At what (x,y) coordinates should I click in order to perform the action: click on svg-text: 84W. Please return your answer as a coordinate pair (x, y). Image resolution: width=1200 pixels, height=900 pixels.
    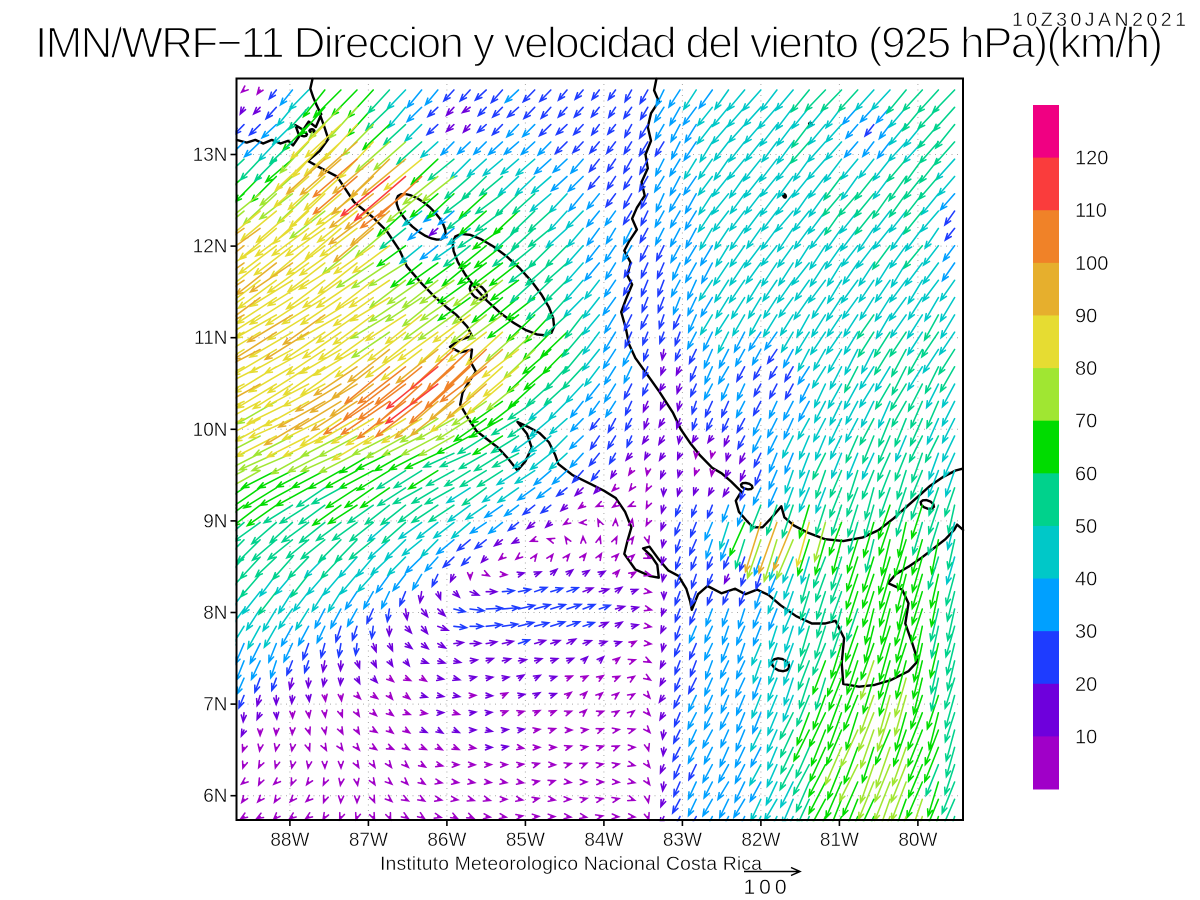
    Looking at the image, I should click on (603, 840).